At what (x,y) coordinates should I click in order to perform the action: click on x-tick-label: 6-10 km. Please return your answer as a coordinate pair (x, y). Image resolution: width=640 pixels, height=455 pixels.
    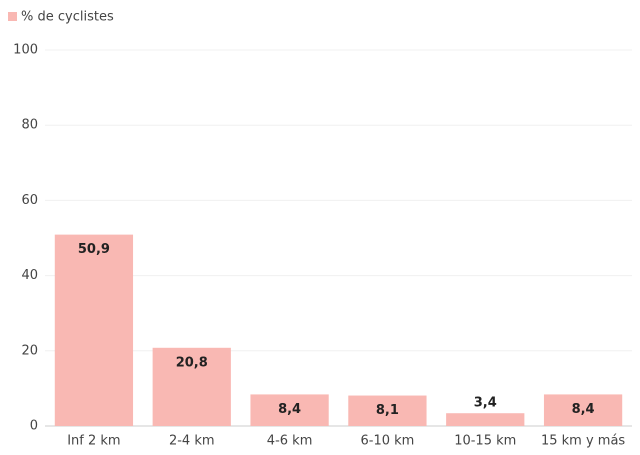
    Looking at the image, I should click on (388, 441).